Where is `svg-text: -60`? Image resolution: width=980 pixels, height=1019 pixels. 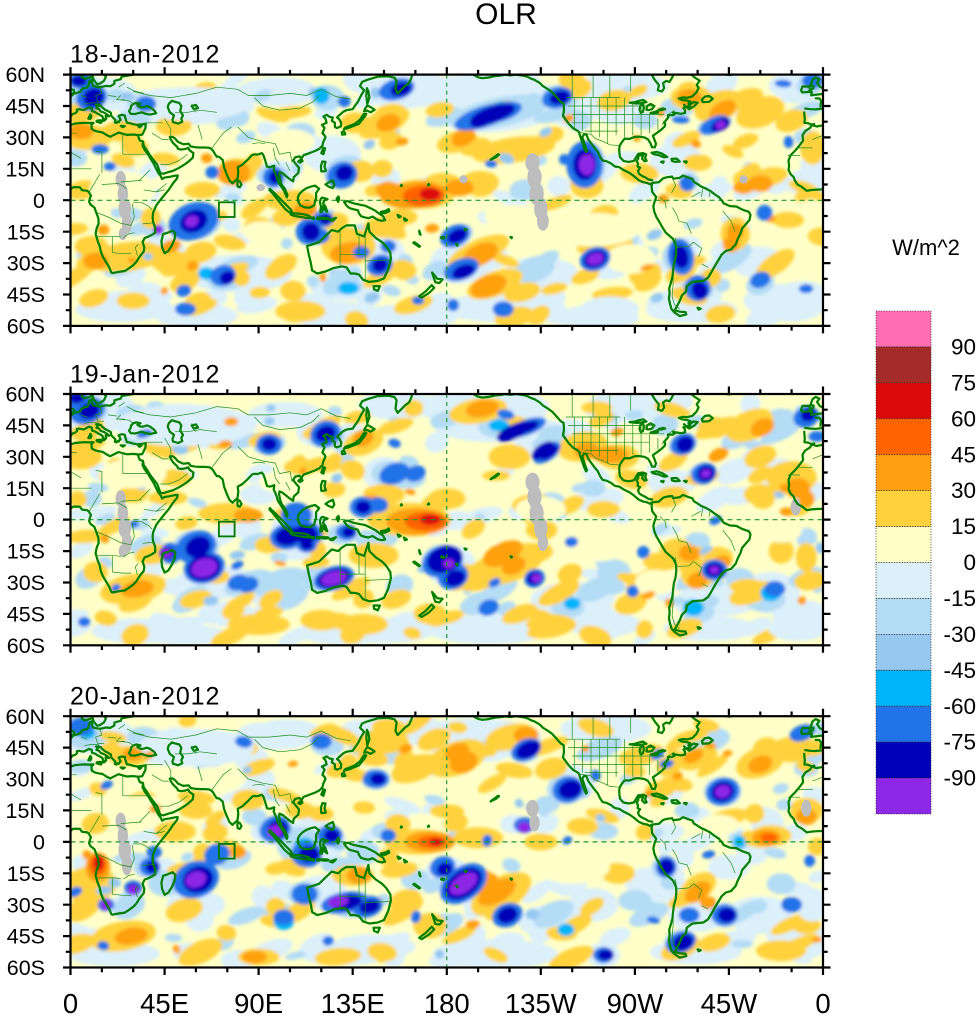
svg-text: -60 is located at coordinates (959, 706).